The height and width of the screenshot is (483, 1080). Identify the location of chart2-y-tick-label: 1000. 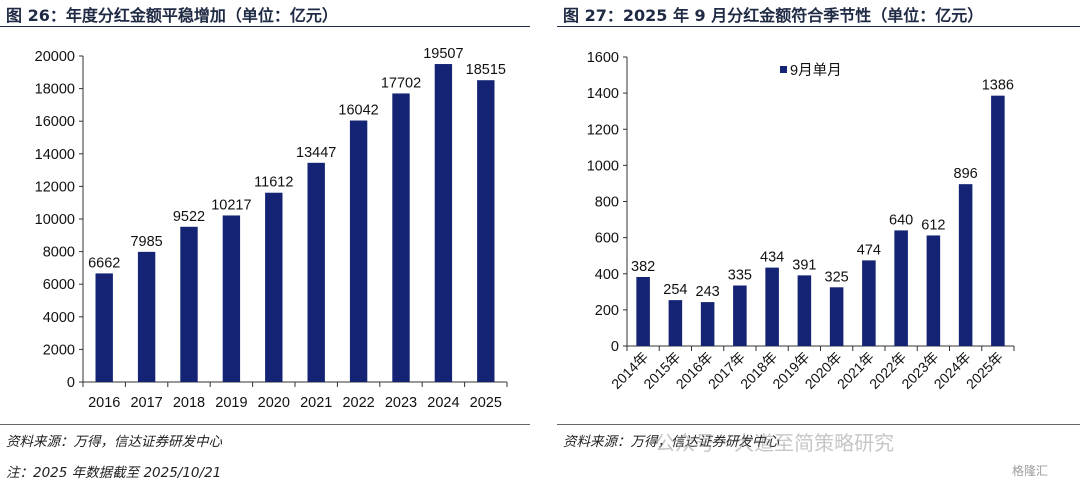
(603, 166).